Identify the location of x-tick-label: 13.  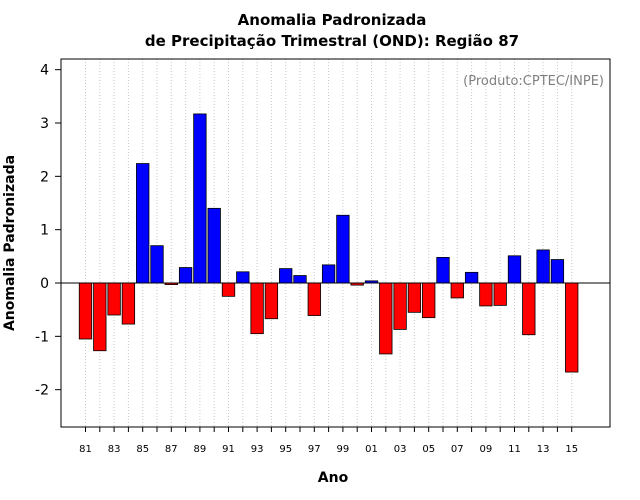
(543, 449).